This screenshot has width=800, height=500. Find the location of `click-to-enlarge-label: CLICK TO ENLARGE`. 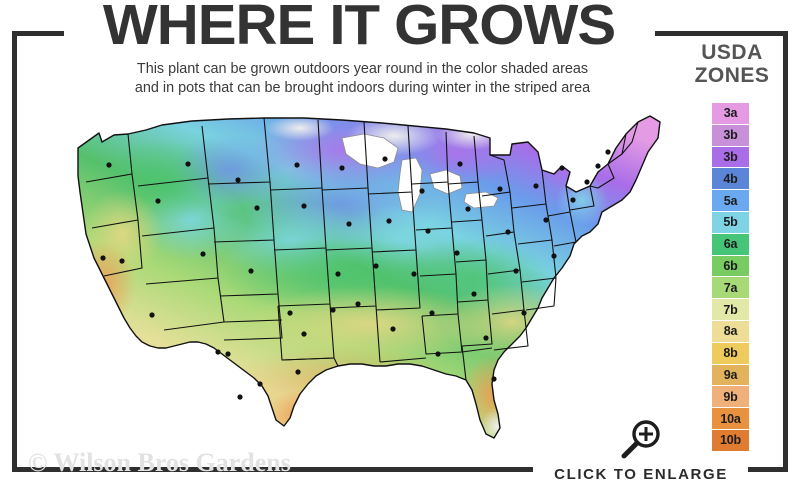

click-to-enlarge-label: CLICK TO ENLARGE is located at coordinates (641, 474).